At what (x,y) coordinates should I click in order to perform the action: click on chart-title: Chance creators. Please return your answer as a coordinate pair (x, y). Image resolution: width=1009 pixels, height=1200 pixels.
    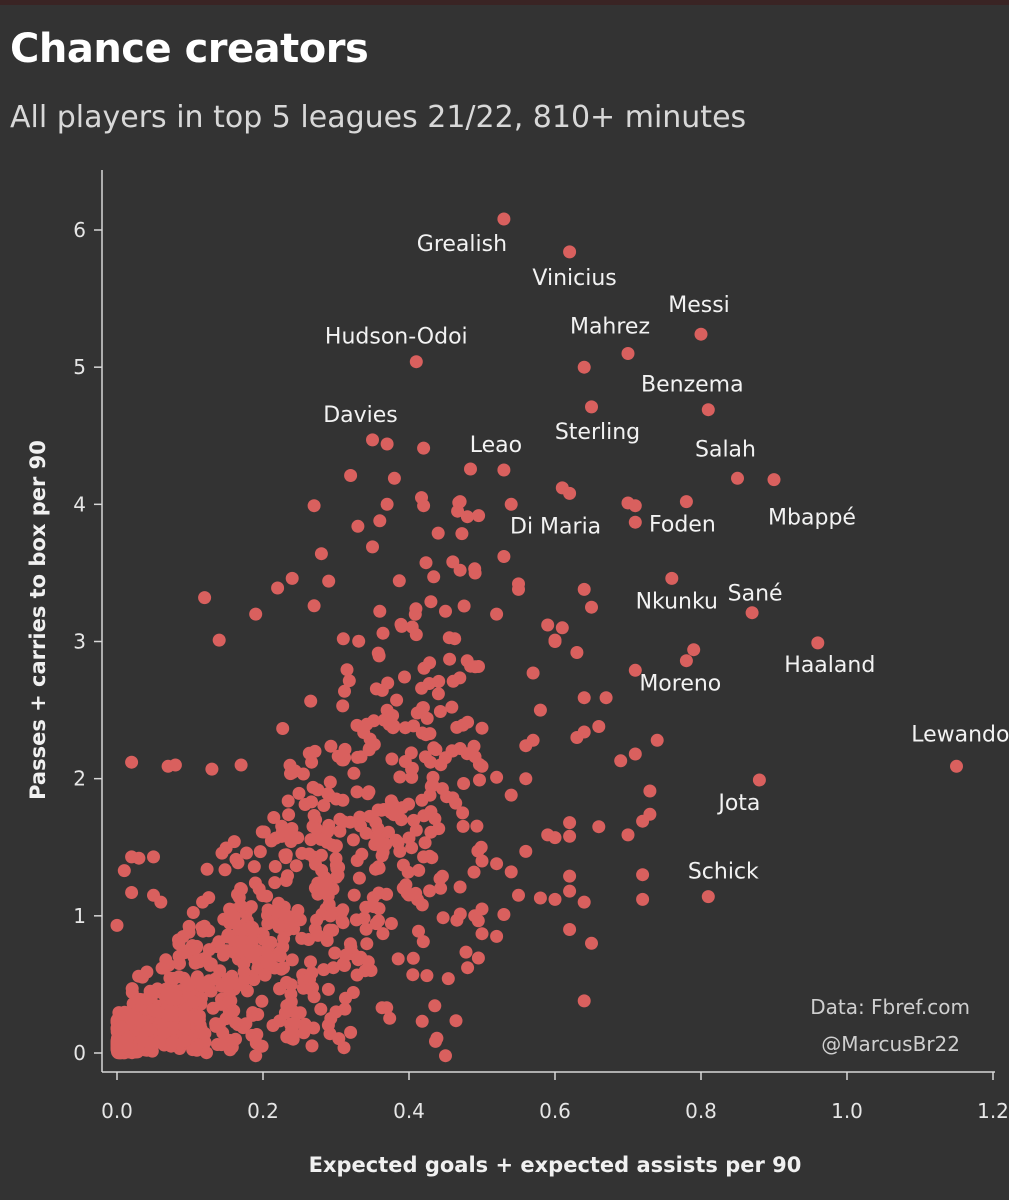
    Looking at the image, I should click on (189, 49).